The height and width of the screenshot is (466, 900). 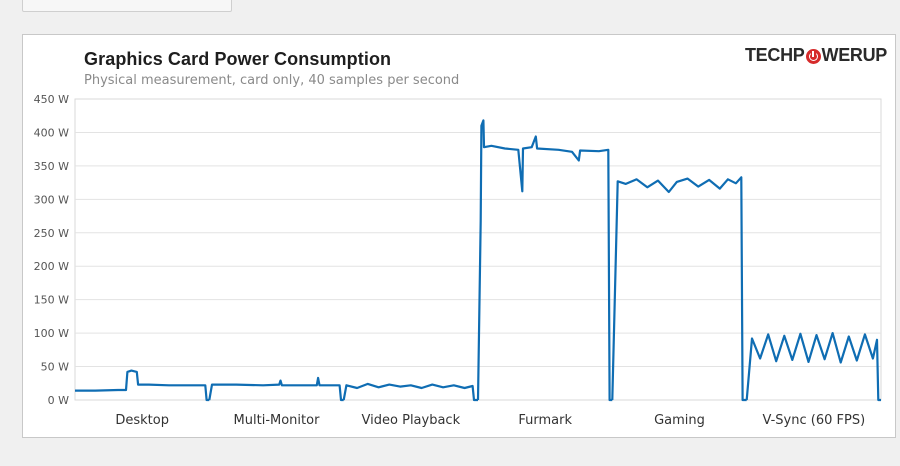 What do you see at coordinates (142, 385) in the screenshot?
I see `series-line-desktop` at bounding box center [142, 385].